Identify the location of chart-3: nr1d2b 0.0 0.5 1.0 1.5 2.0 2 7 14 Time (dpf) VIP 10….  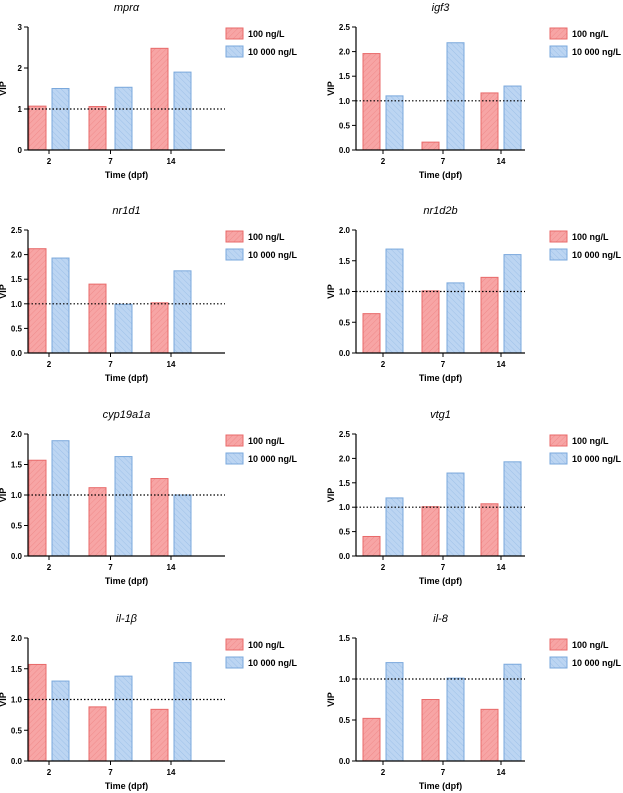
(474, 294).